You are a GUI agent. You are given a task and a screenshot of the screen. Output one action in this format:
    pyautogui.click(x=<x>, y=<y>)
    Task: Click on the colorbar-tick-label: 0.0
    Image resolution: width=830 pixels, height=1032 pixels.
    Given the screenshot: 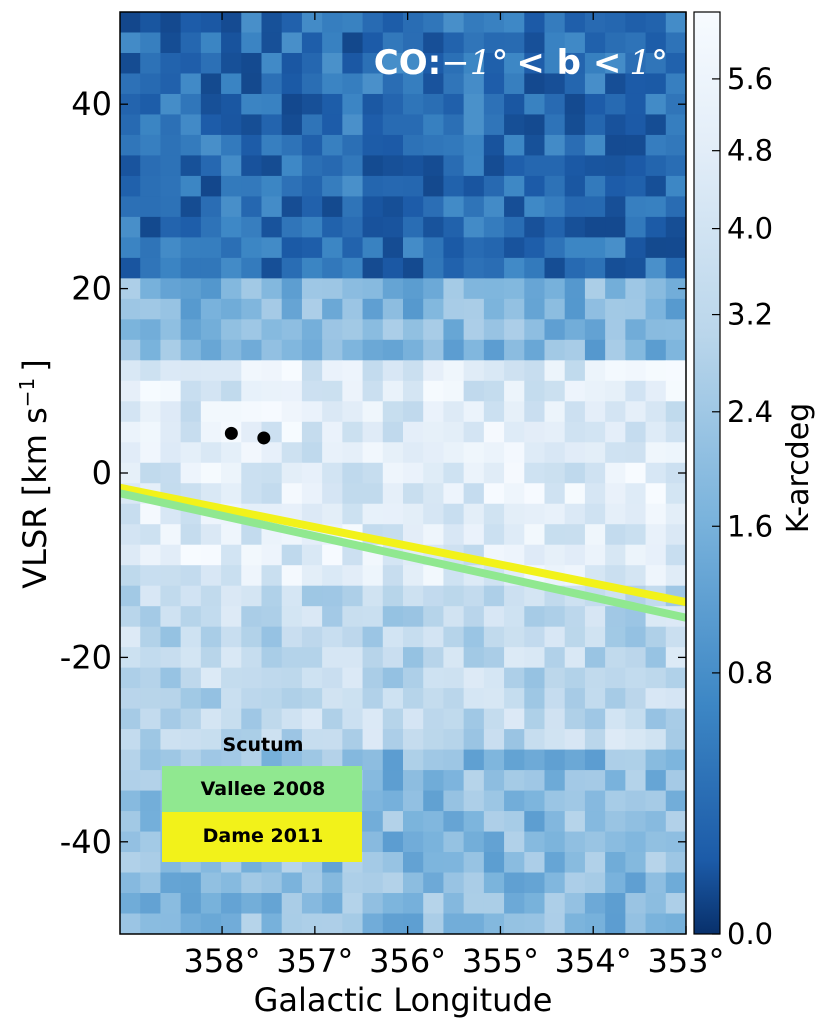 What is the action you would take?
    pyautogui.click(x=750, y=934)
    